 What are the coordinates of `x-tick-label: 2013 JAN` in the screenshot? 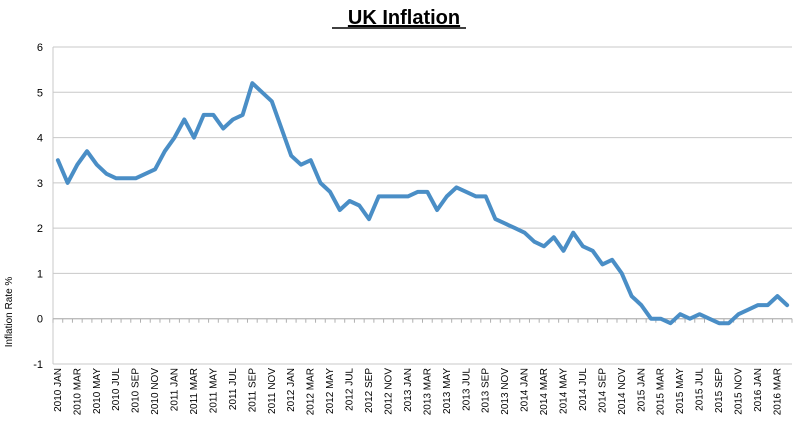 It's located at (408, 390).